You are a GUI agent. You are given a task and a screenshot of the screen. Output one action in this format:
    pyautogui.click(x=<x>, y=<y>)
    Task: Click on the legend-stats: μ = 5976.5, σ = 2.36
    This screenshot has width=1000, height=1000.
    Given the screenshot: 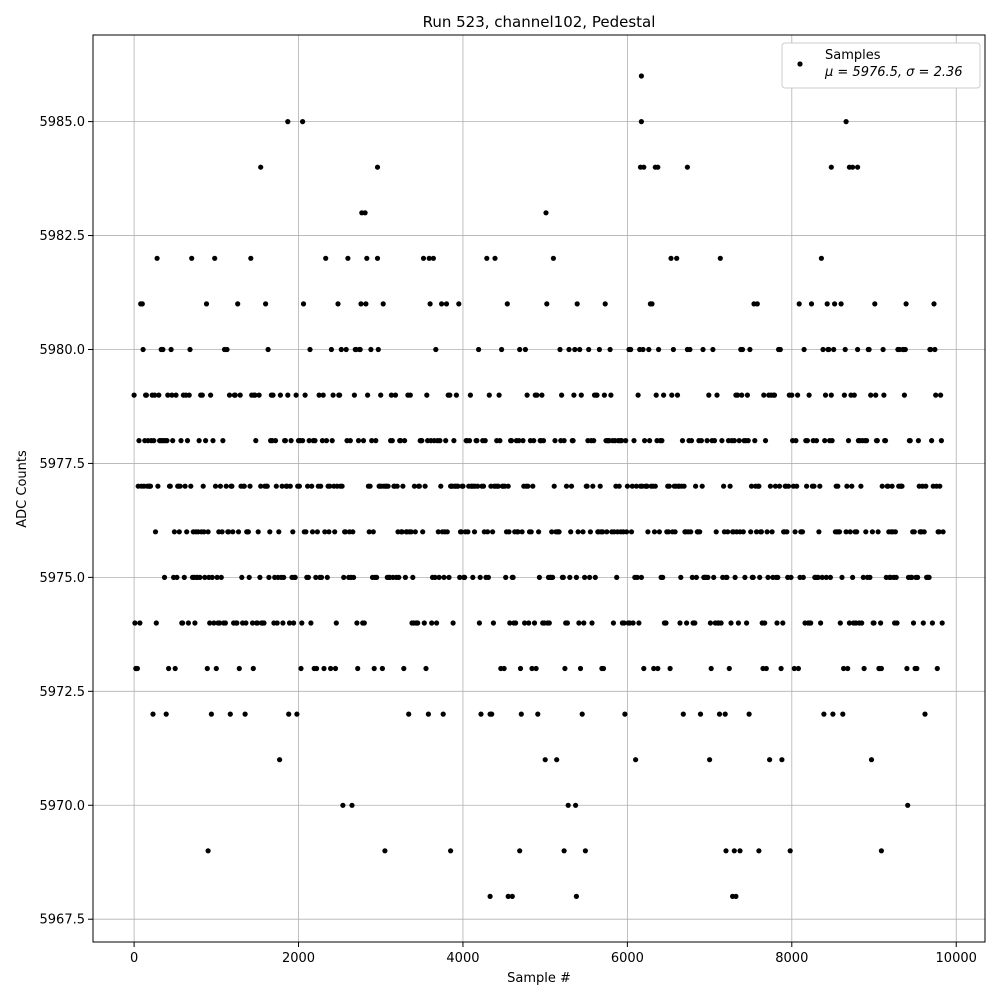 What is the action you would take?
    pyautogui.click(x=893, y=72)
    